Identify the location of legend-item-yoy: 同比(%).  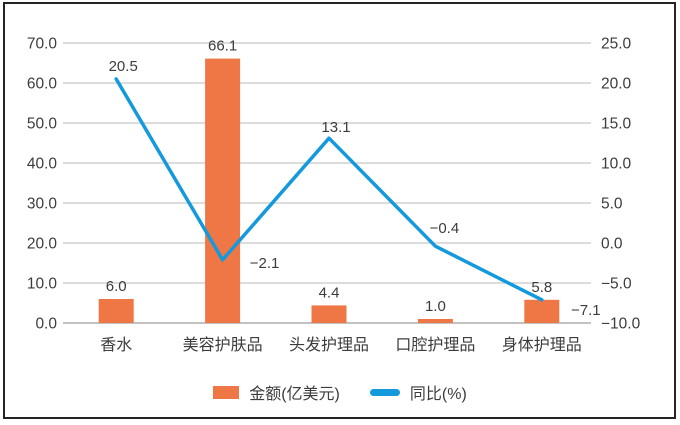
(418, 392).